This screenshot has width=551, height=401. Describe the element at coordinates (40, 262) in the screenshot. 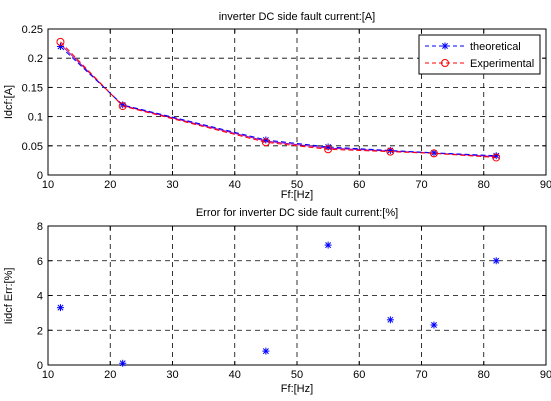

I see `bottom-y-tick-label: 6` at that location.